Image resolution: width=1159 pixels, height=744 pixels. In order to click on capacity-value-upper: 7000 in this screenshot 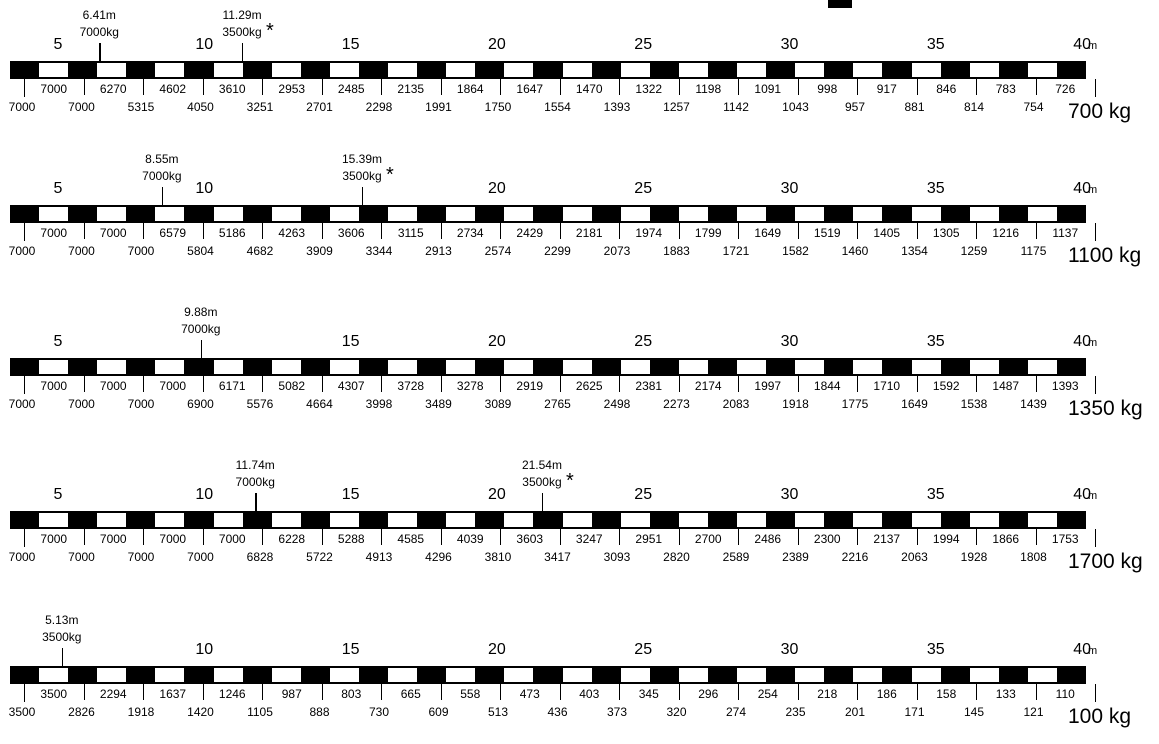, I will do `click(113, 233)`.